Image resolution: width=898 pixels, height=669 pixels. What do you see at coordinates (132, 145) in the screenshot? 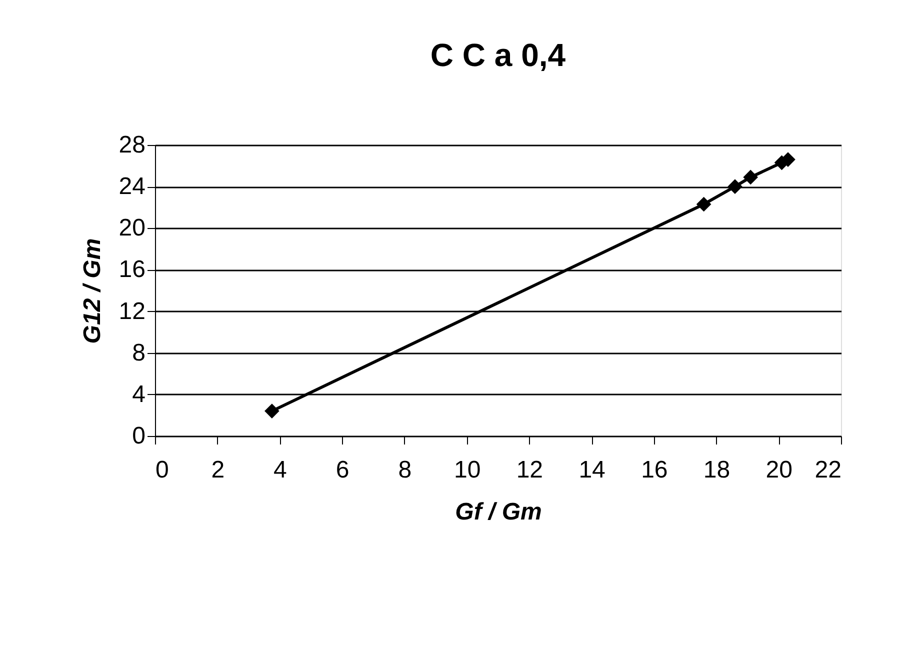
I see `y-tick-label: 28` at bounding box center [132, 145].